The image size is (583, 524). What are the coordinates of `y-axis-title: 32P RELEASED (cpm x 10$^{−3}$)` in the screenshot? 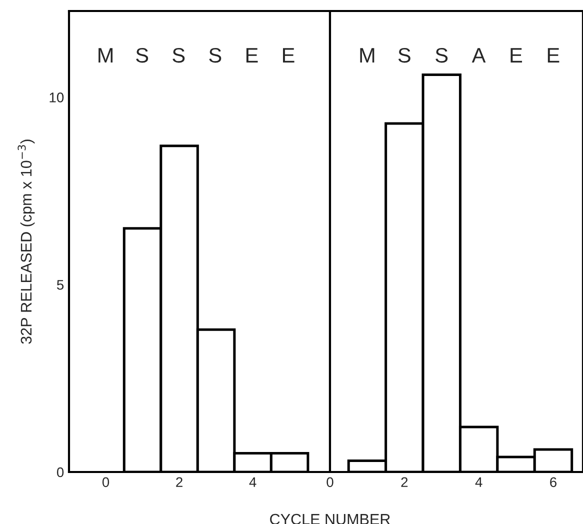 It's located at (26, 242).